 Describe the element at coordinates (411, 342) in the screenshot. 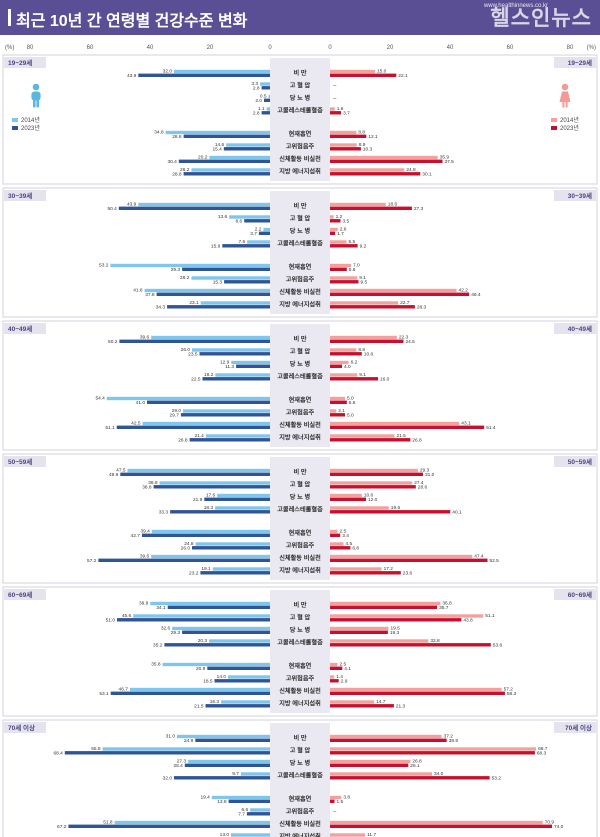

I see `data-label-female-2023: 24.5` at that location.